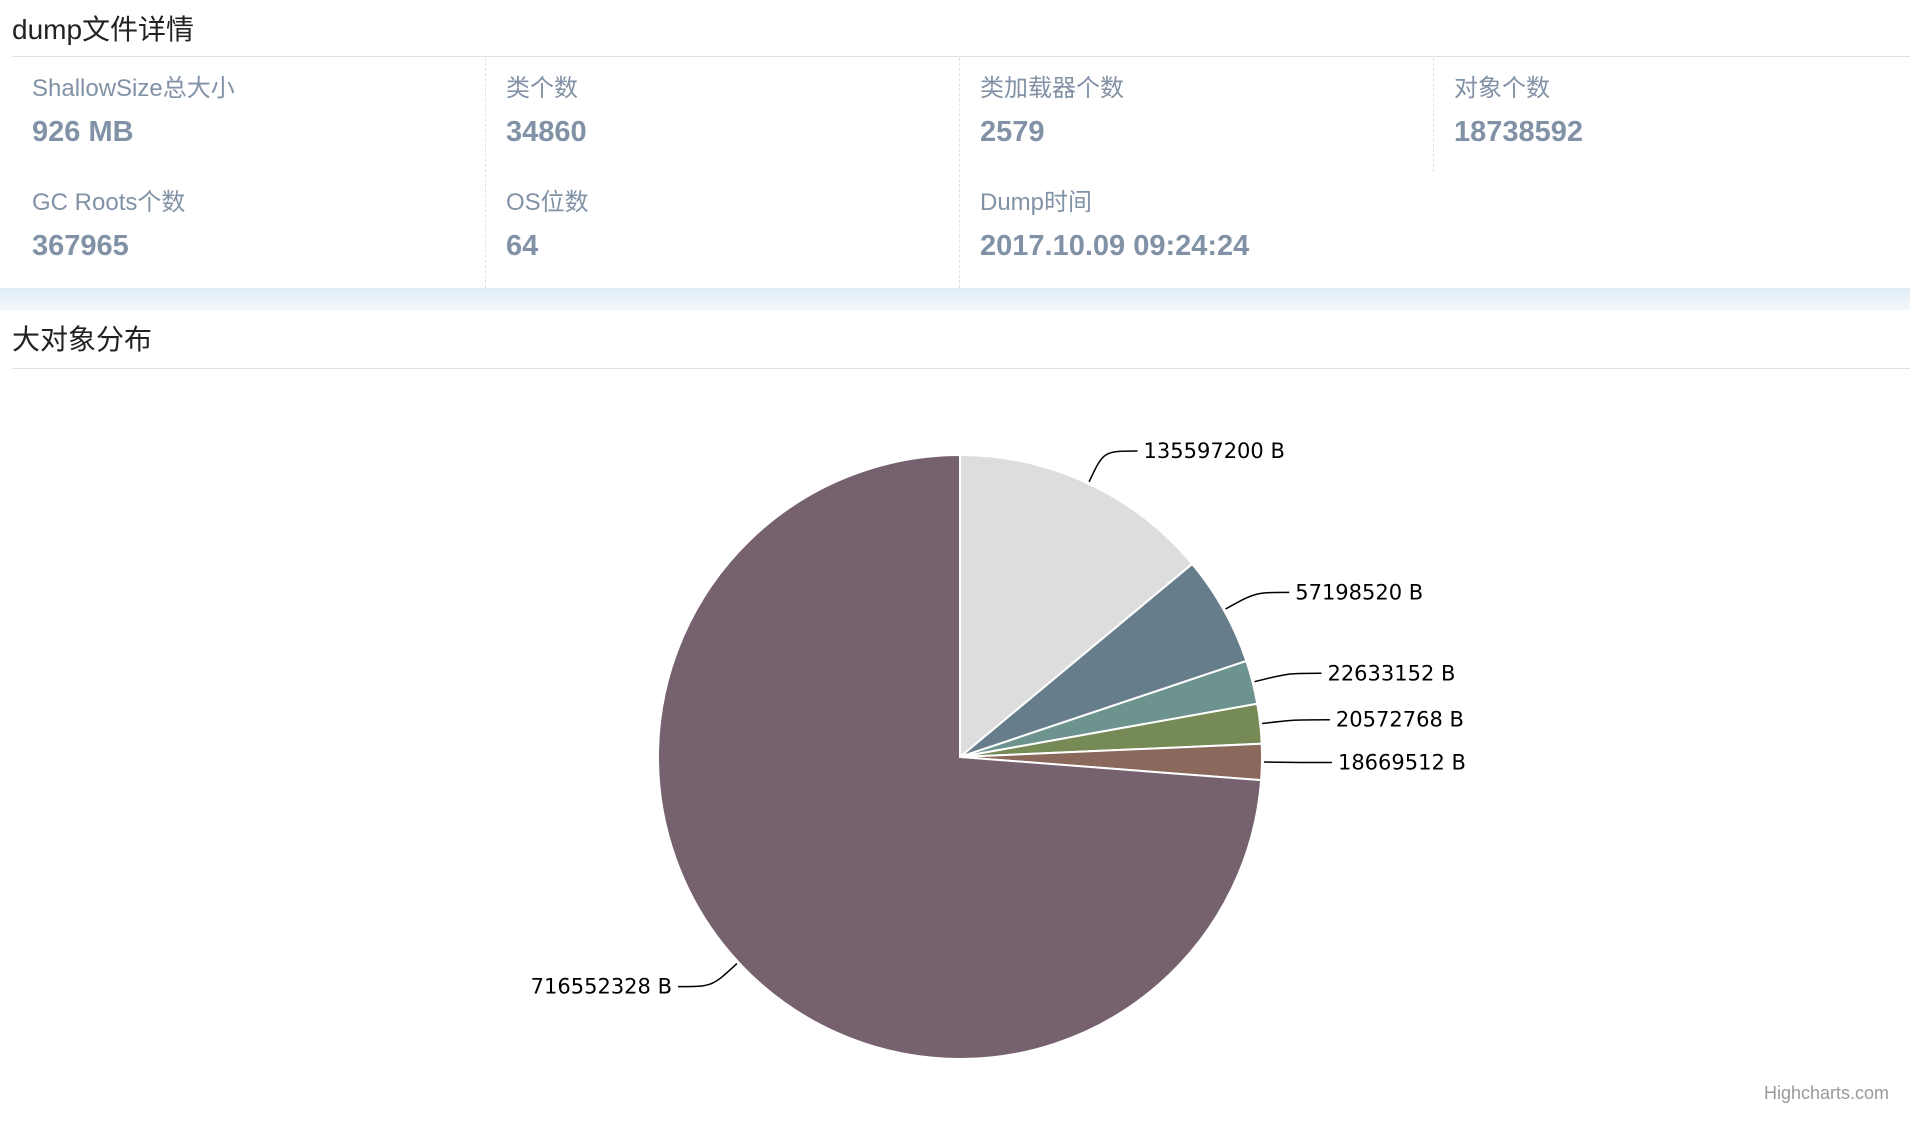 Image resolution: width=1910 pixels, height=1128 pixels. Describe the element at coordinates (1519, 132) in the screenshot. I see `stat-value: 18738592` at that location.